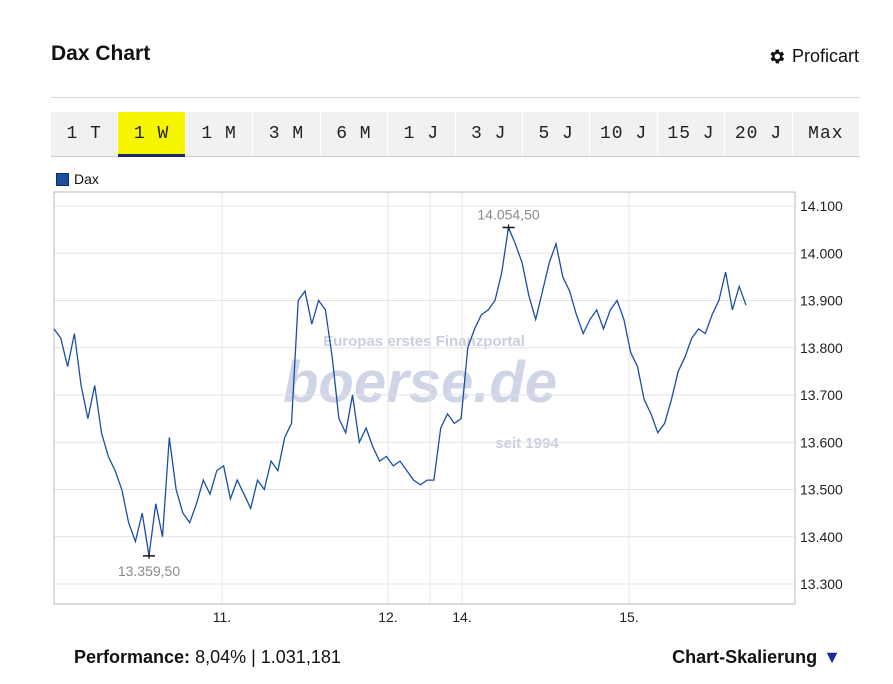 The image size is (893, 684). I want to click on y-tick-label: 13.500, so click(821, 490).